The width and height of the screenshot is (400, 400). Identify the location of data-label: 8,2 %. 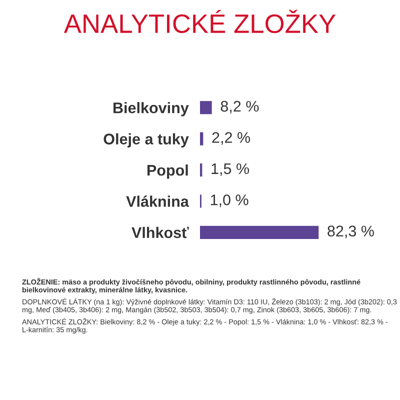
(239, 107).